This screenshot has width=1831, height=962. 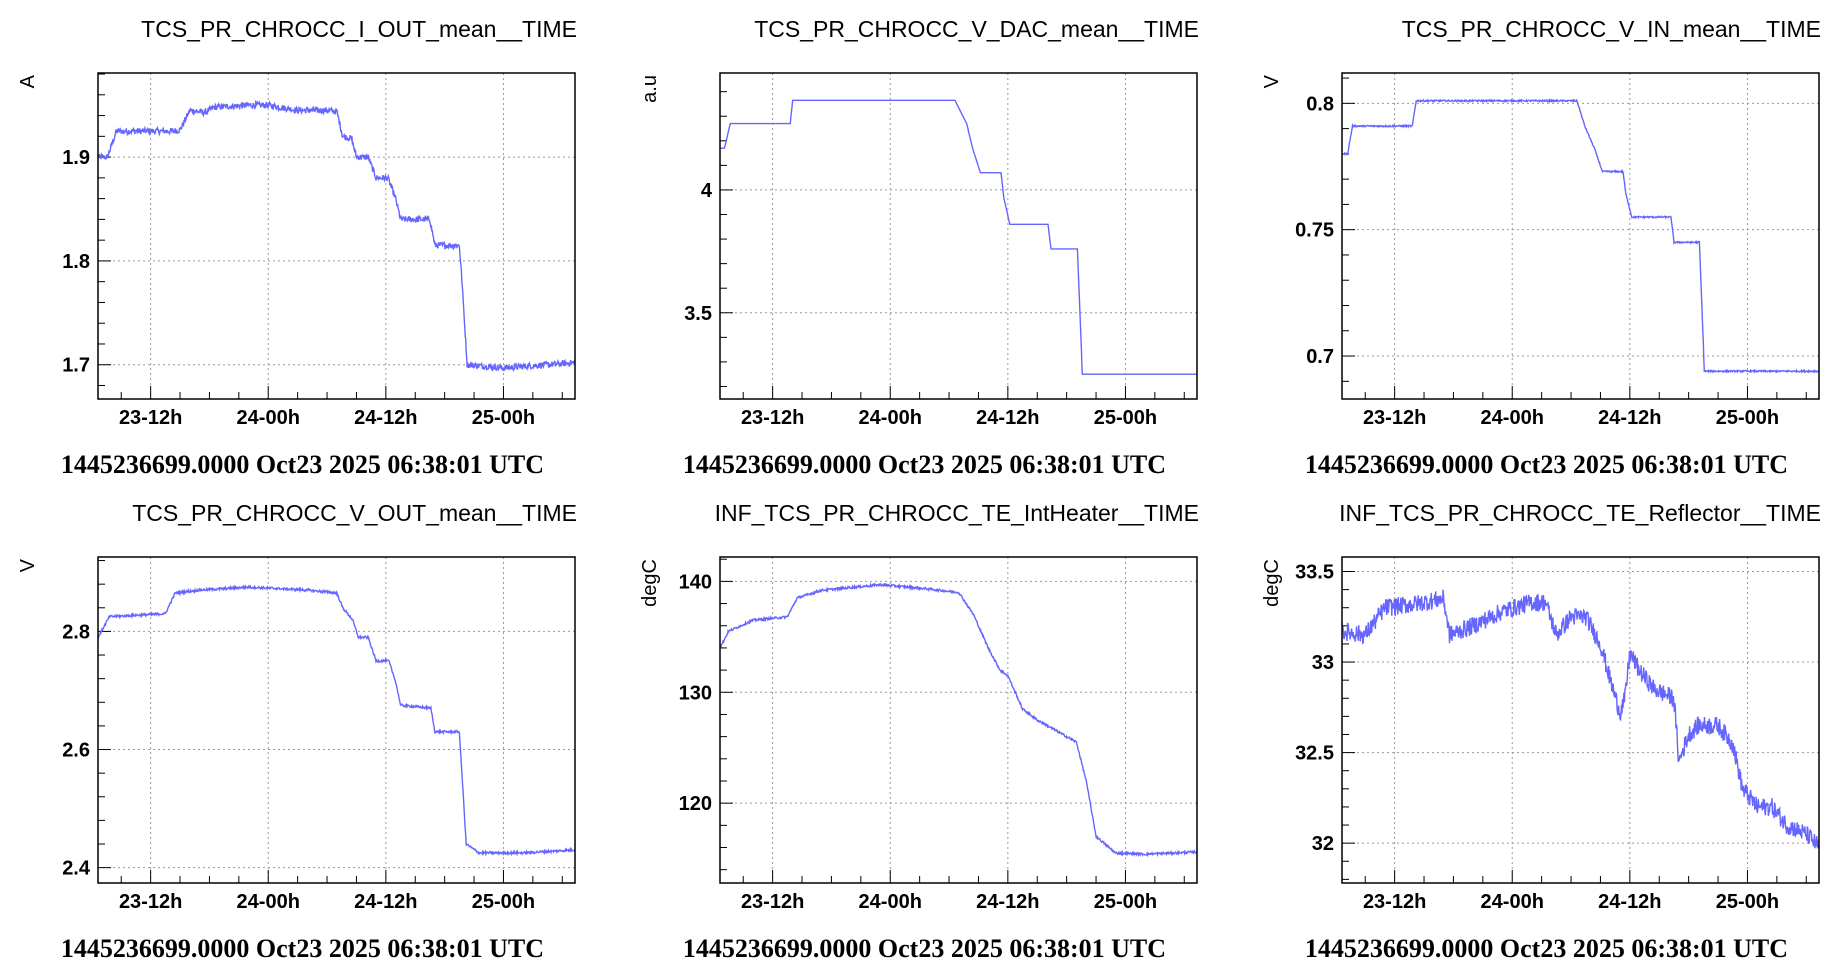 What do you see at coordinates (354, 513) in the screenshot?
I see `chart-title: TCS_PR_CHROCC_V_OUT_mean__TIME` at bounding box center [354, 513].